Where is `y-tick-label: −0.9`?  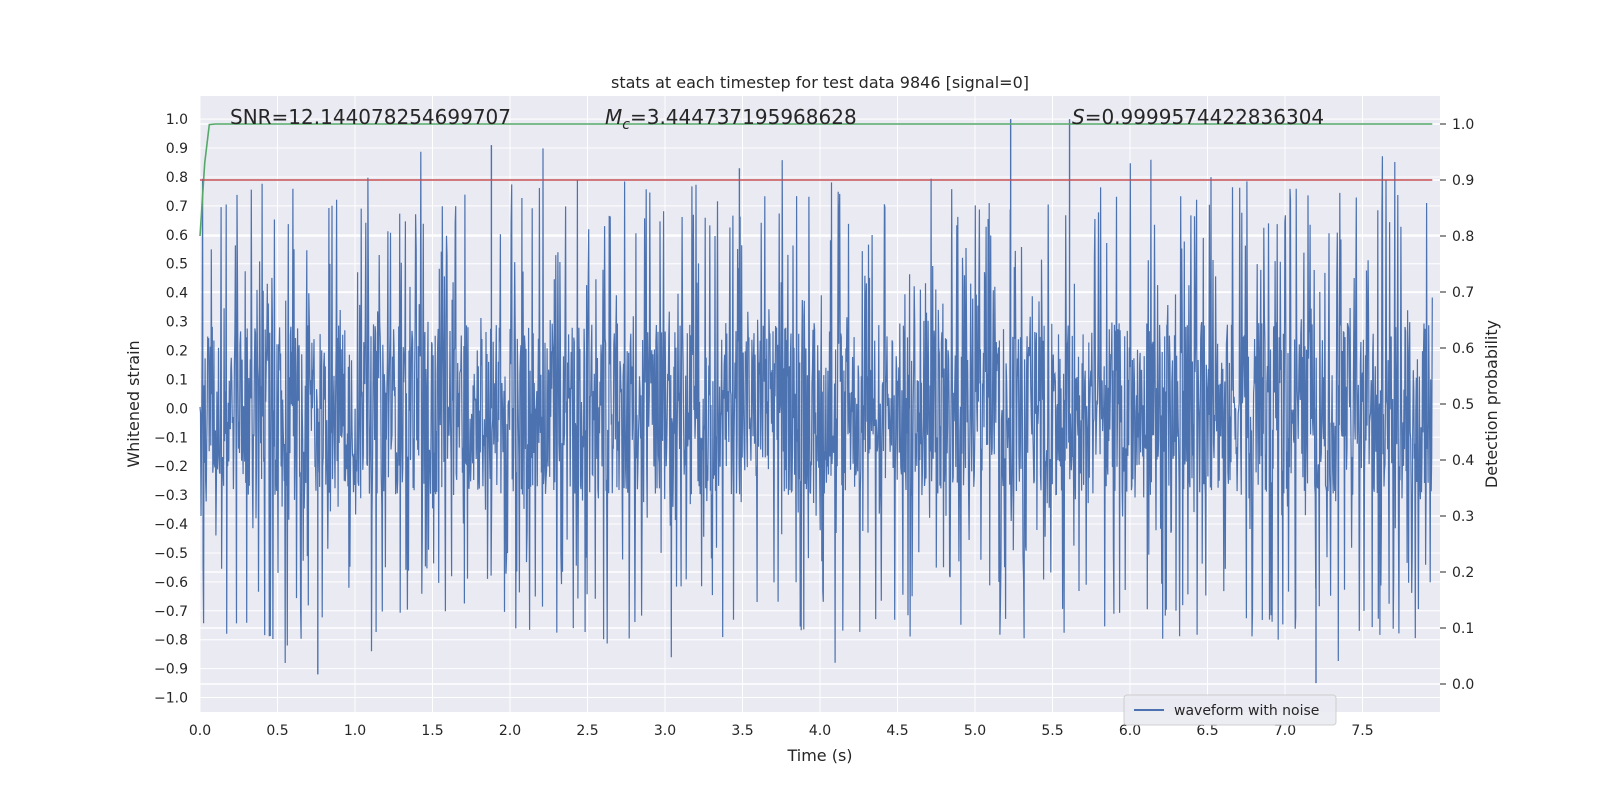 y-tick-label: −0.9 is located at coordinates (171, 670).